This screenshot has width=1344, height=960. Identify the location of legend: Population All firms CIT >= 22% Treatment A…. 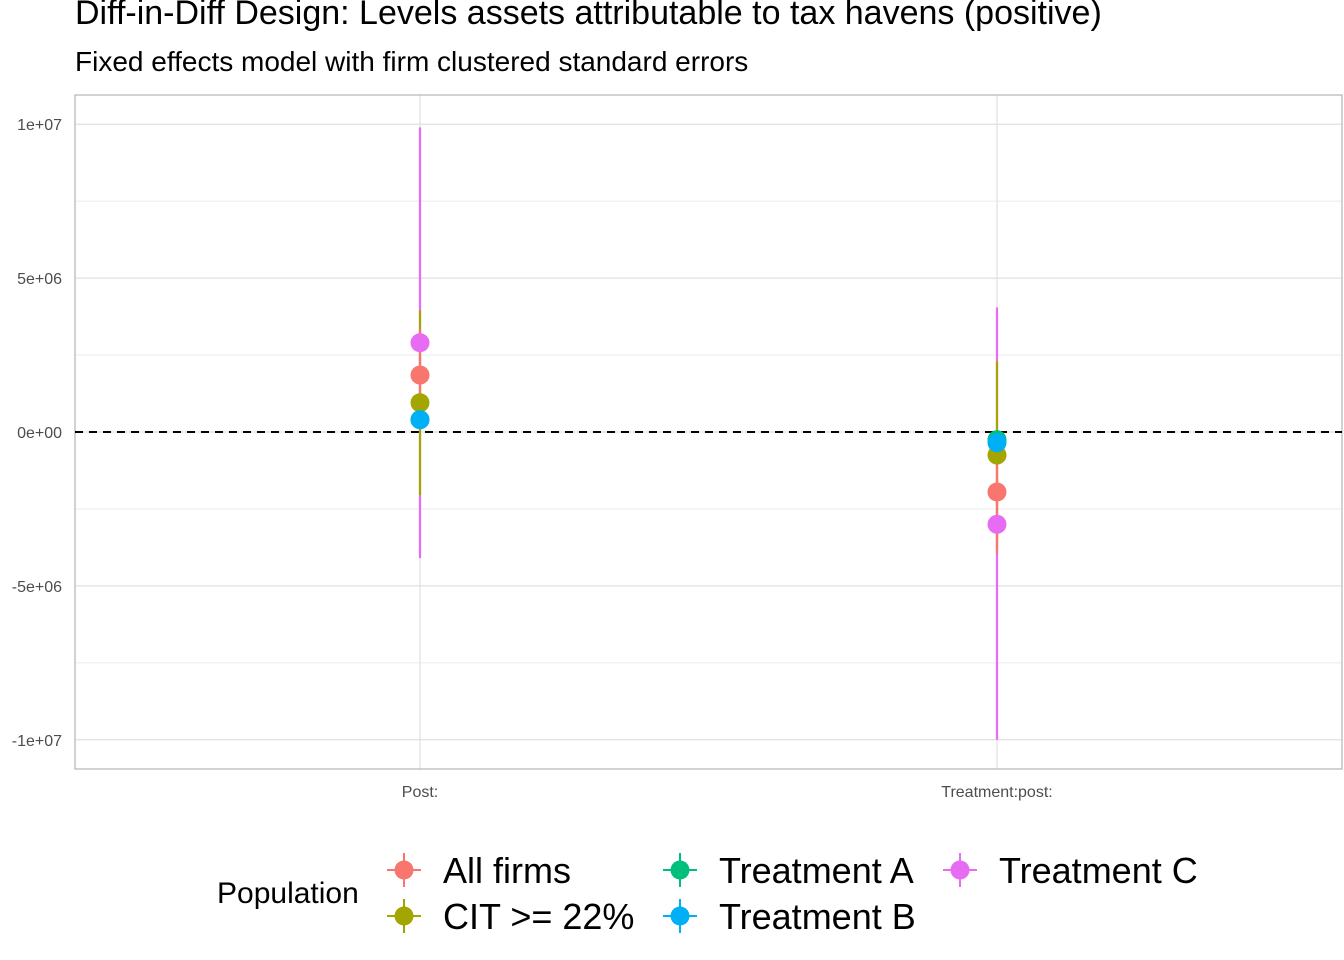
(707, 893).